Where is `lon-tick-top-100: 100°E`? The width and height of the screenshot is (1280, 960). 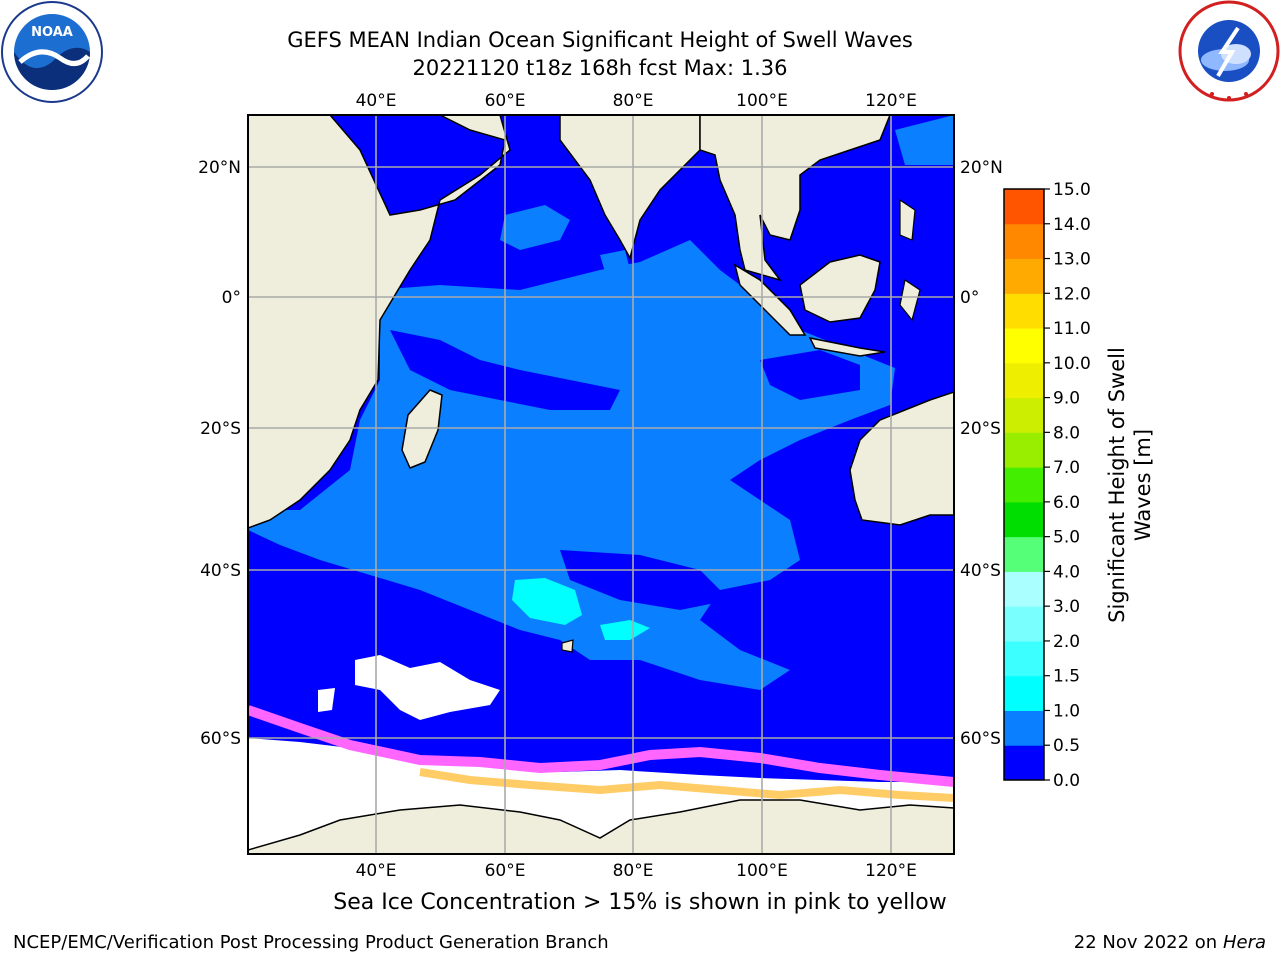
lon-tick-top-100: 100°E is located at coordinates (762, 101).